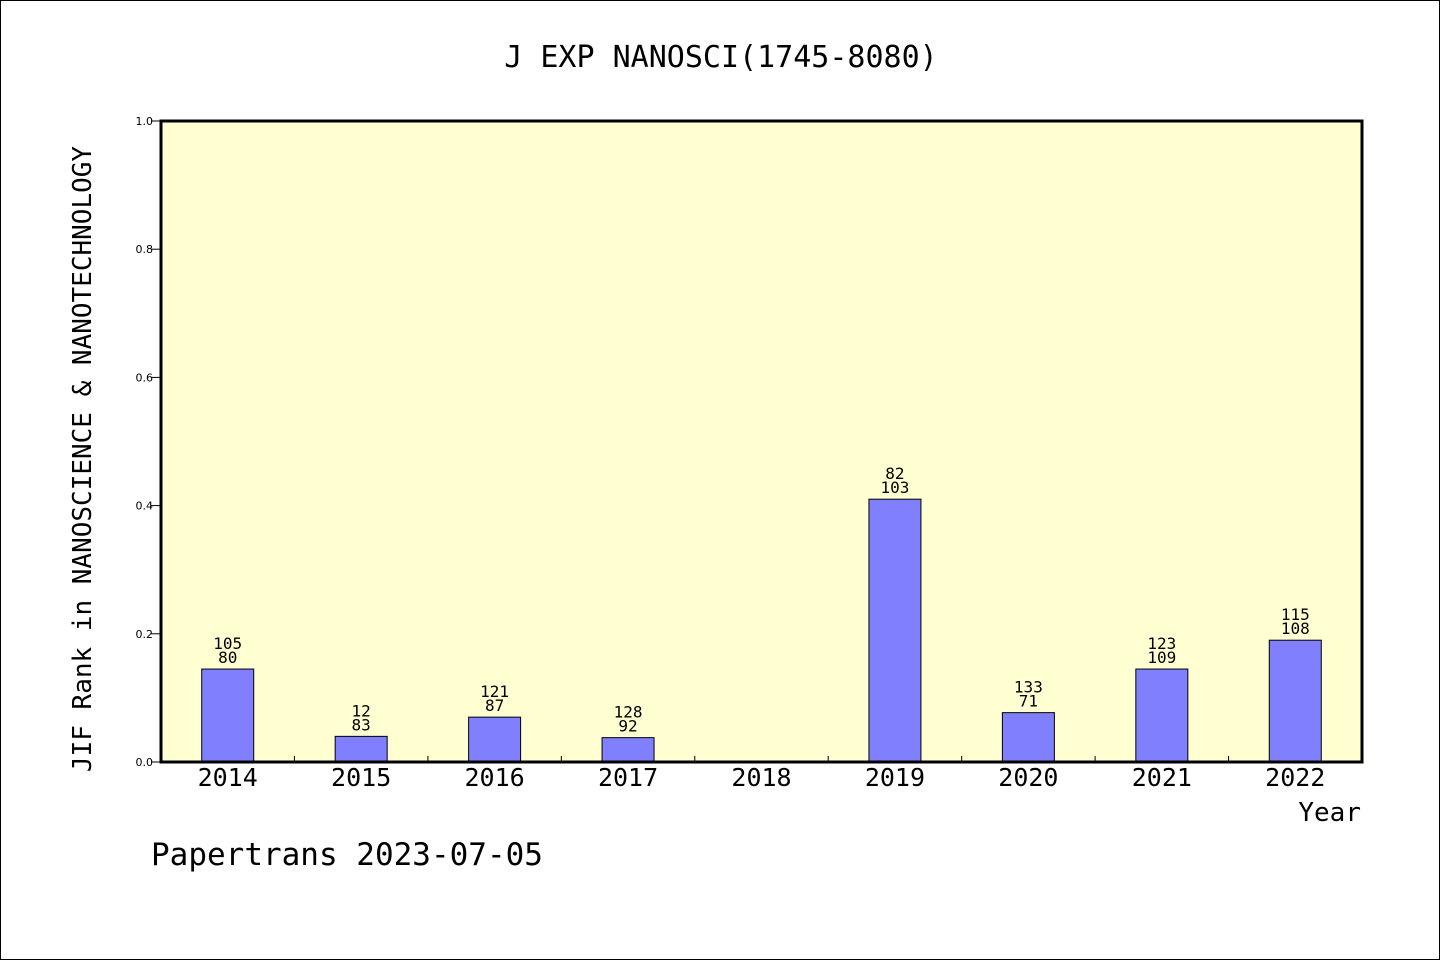 This screenshot has width=1440, height=961. What do you see at coordinates (361, 724) in the screenshot?
I see `data-label-bottom: 83` at bounding box center [361, 724].